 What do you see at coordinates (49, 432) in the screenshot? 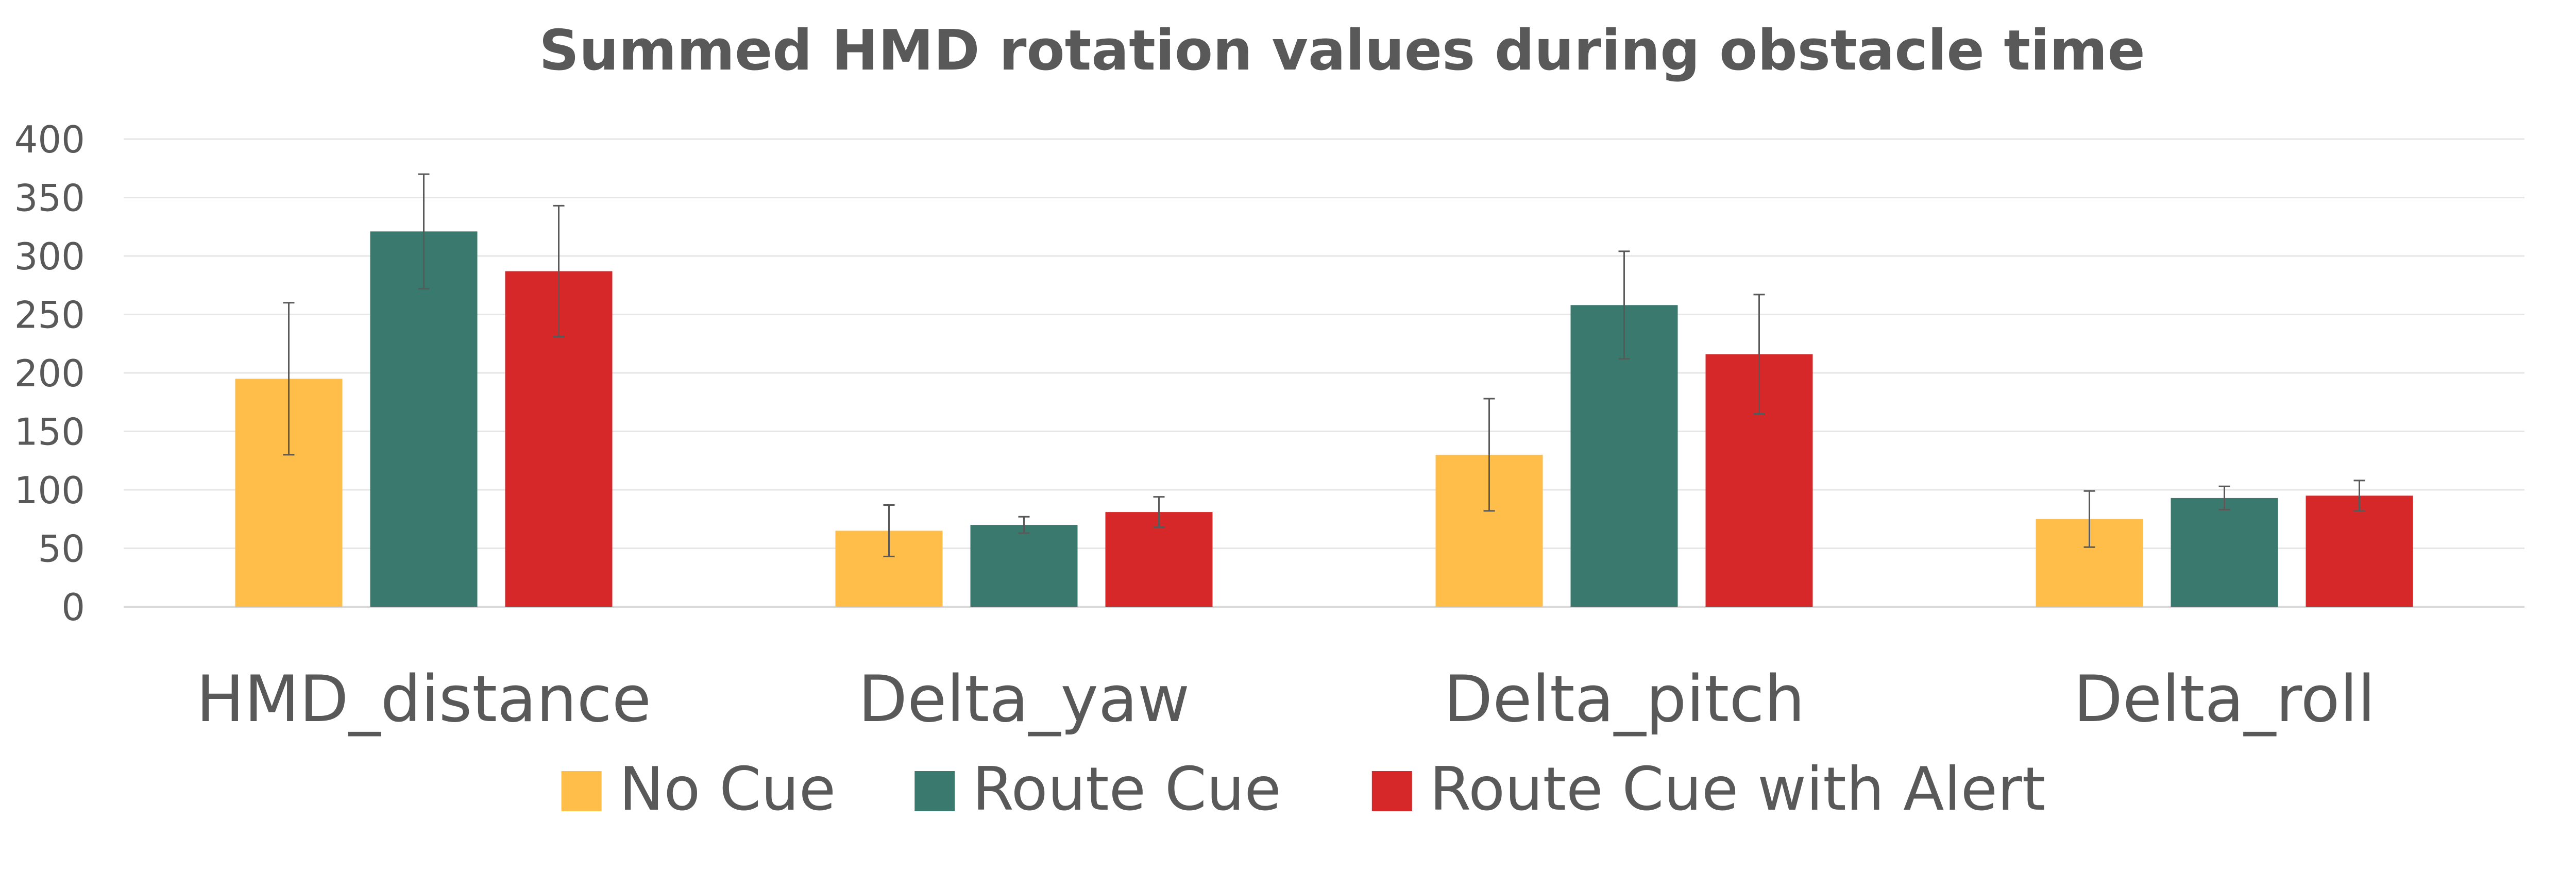
I see `y-tick-label: 150` at bounding box center [49, 432].